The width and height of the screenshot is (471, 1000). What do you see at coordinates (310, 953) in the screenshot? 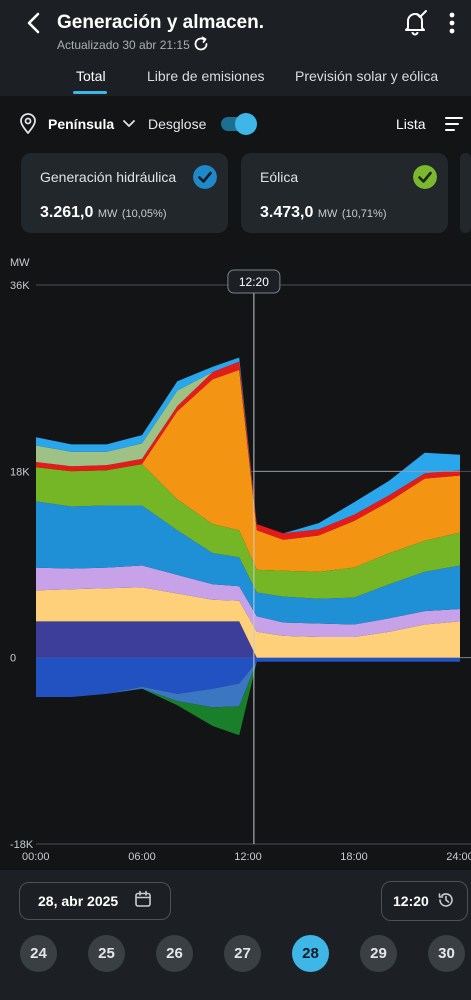
I see `day-chip-selected: 28` at bounding box center [310, 953].